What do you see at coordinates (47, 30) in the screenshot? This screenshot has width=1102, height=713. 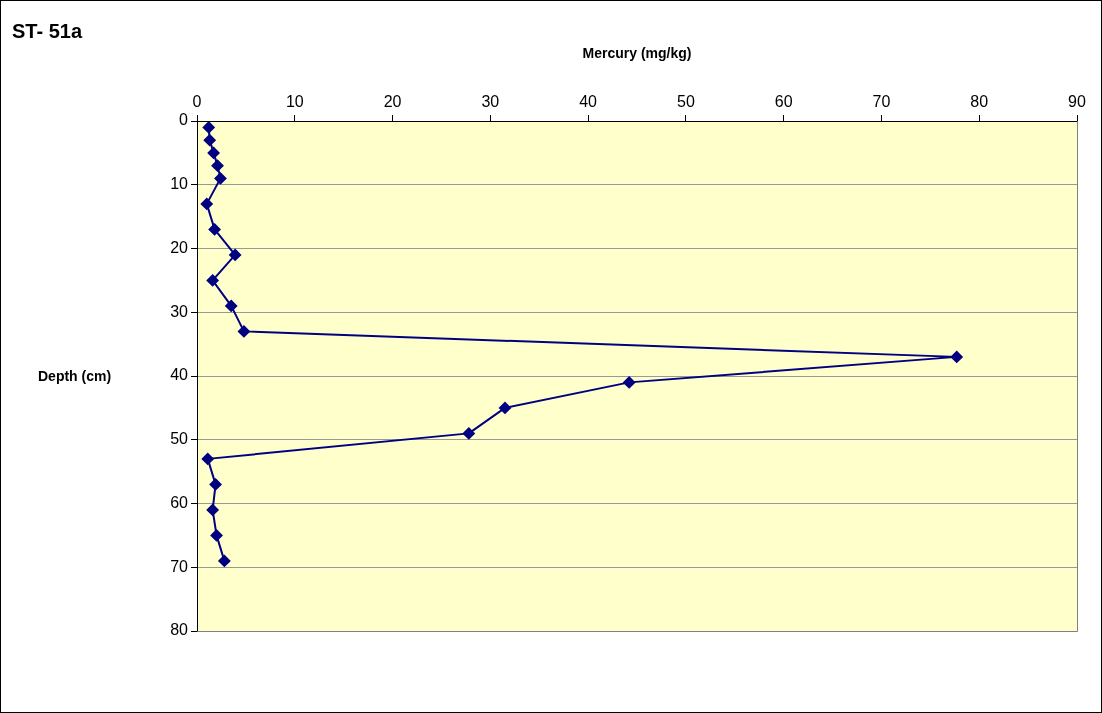 I see `chart-title: ST- 51a` at bounding box center [47, 30].